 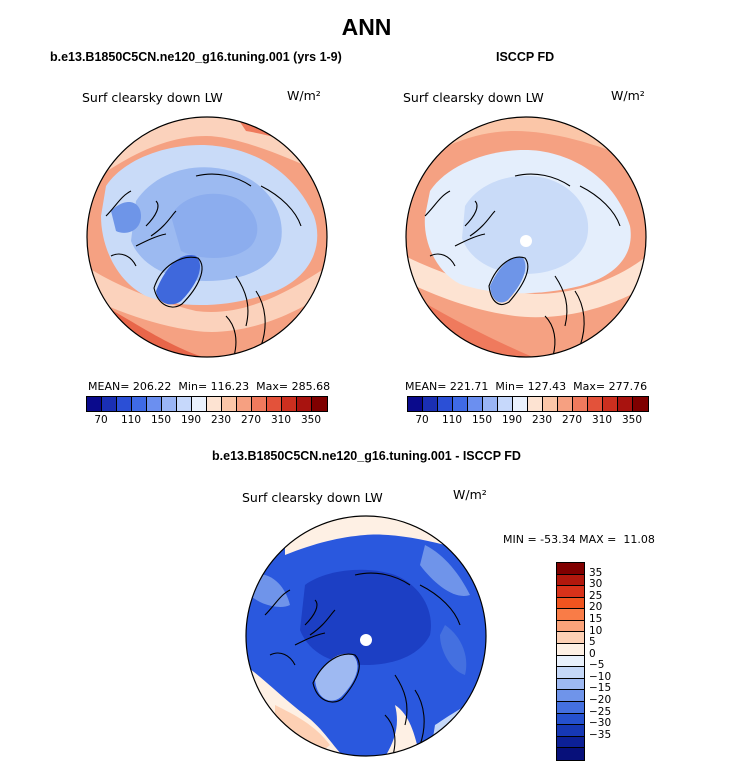 What do you see at coordinates (366, 27) in the screenshot?
I see `figure-title: ANN` at bounding box center [366, 27].